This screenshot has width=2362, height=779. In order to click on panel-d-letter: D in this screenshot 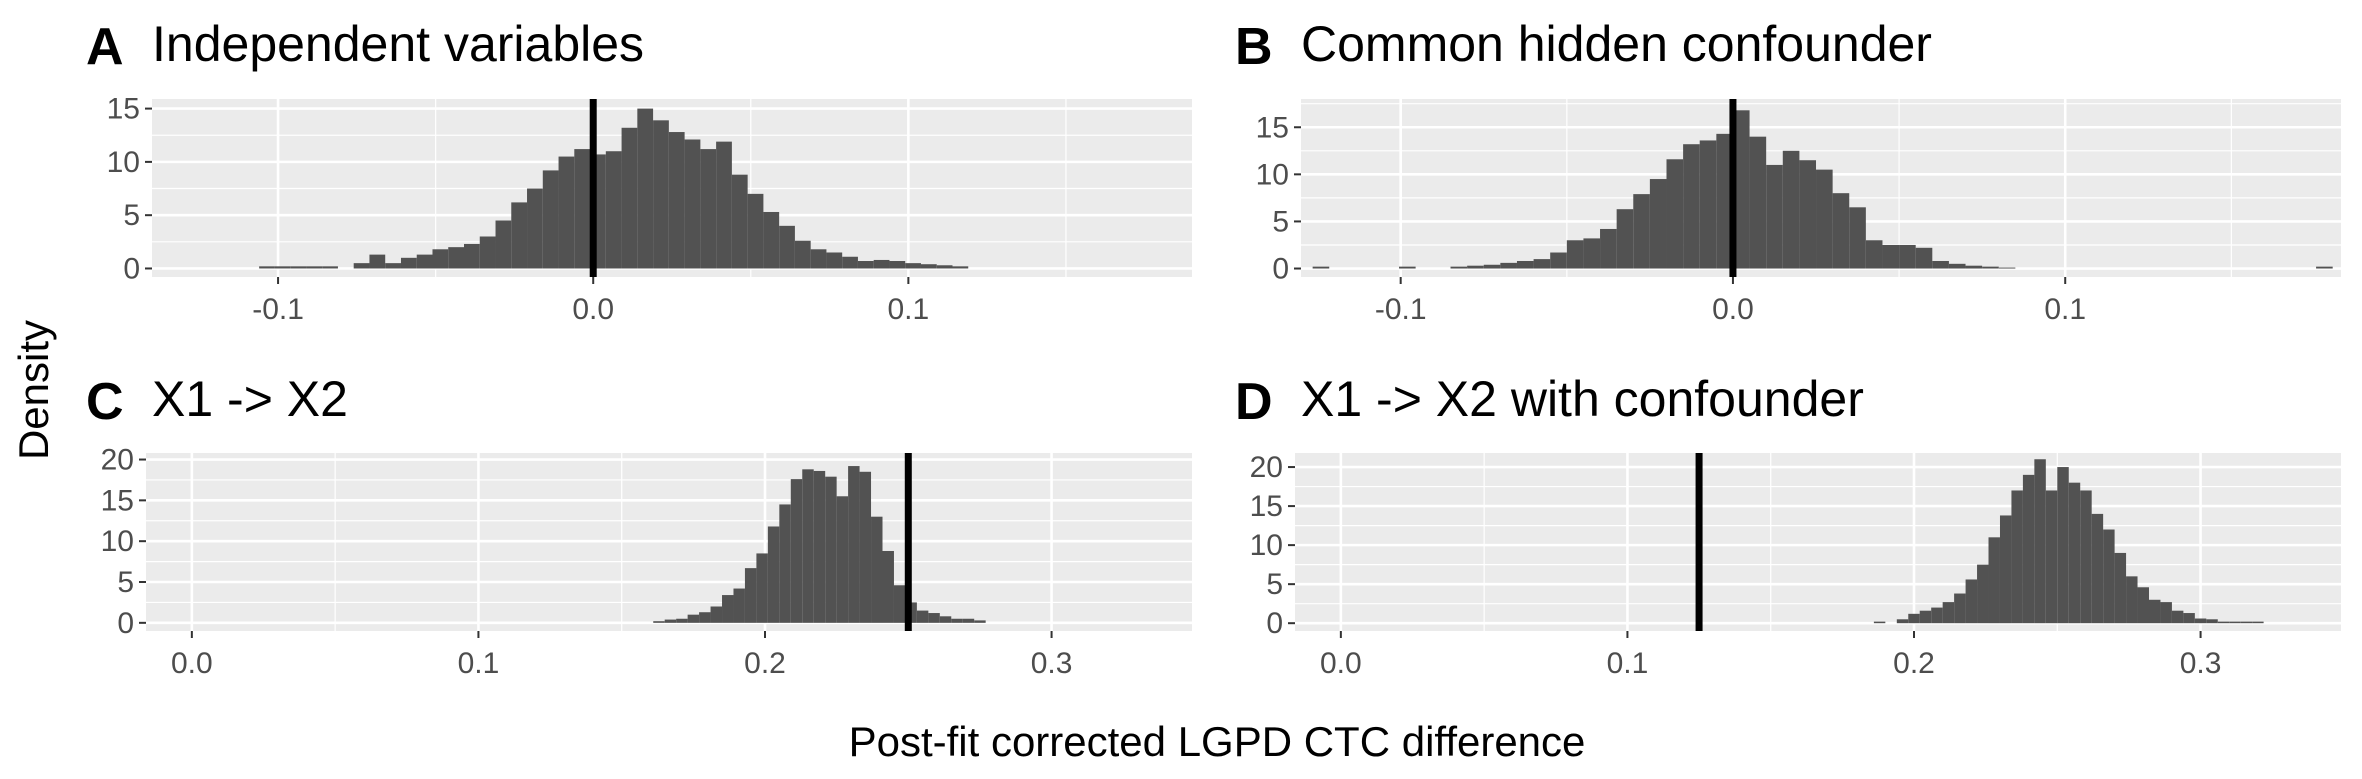, I will do `click(1254, 402)`.